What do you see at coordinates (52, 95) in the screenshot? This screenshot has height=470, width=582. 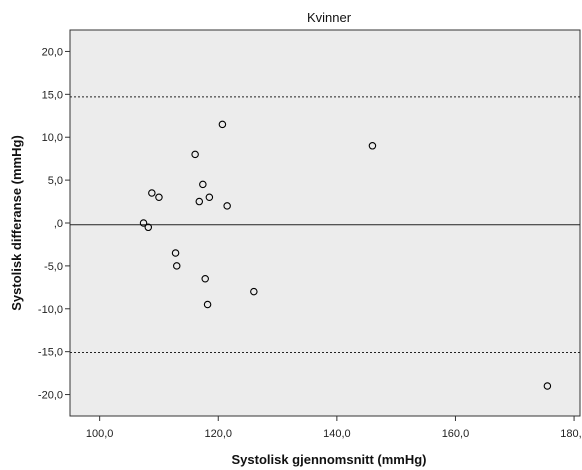 I see `y-tick-label: 15,0` at bounding box center [52, 95].